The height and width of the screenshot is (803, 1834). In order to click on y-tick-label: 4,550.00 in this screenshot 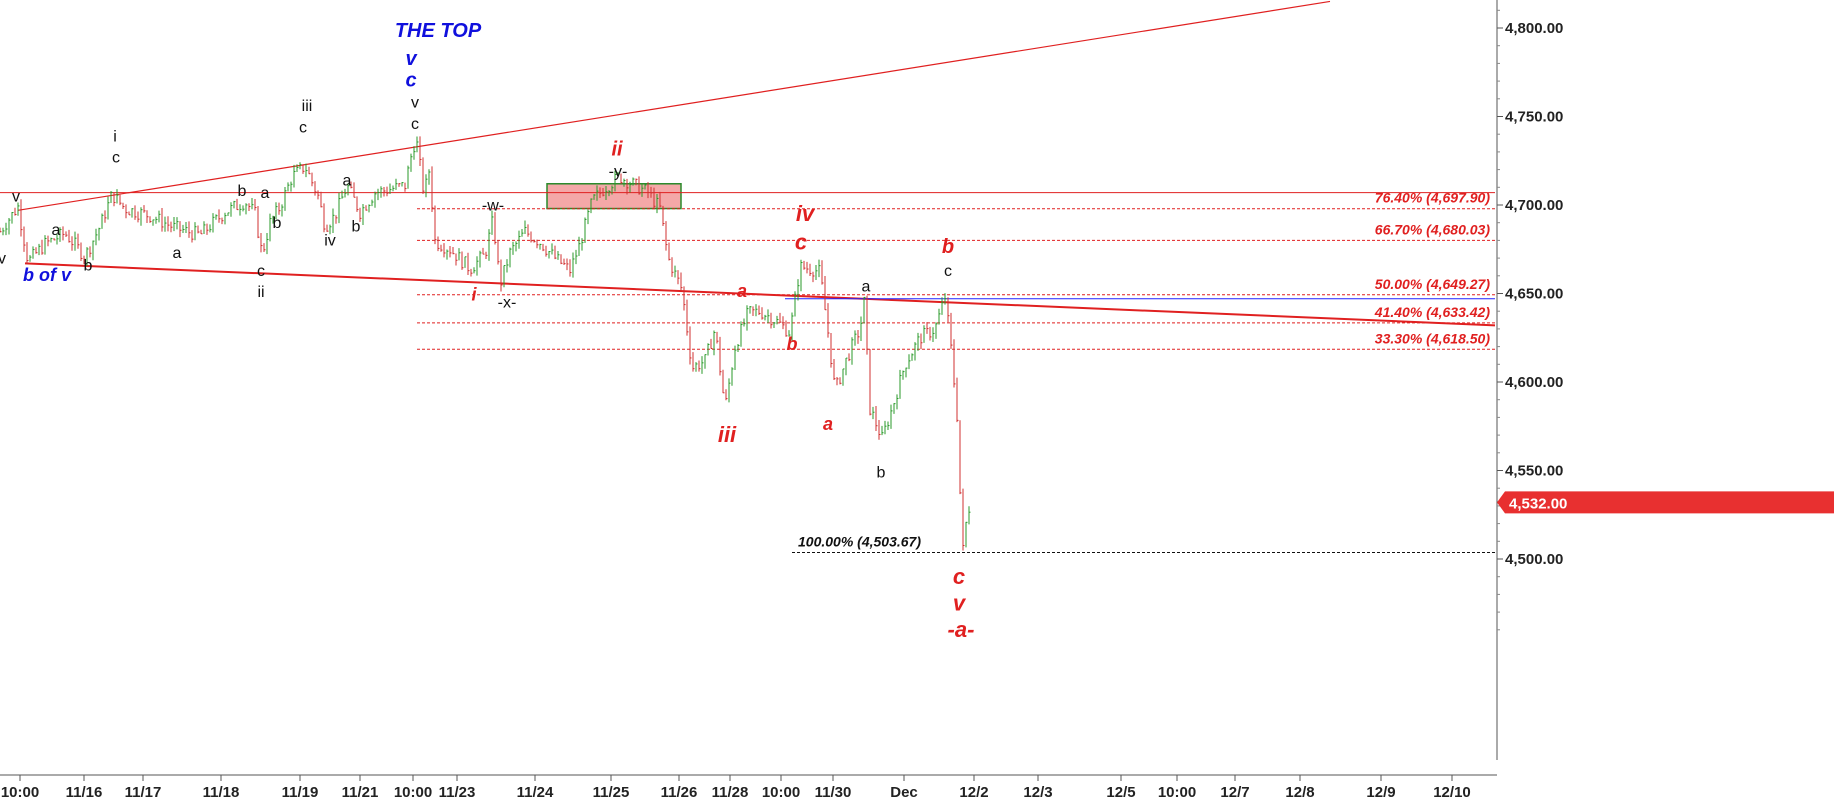, I will do `click(1534, 471)`.